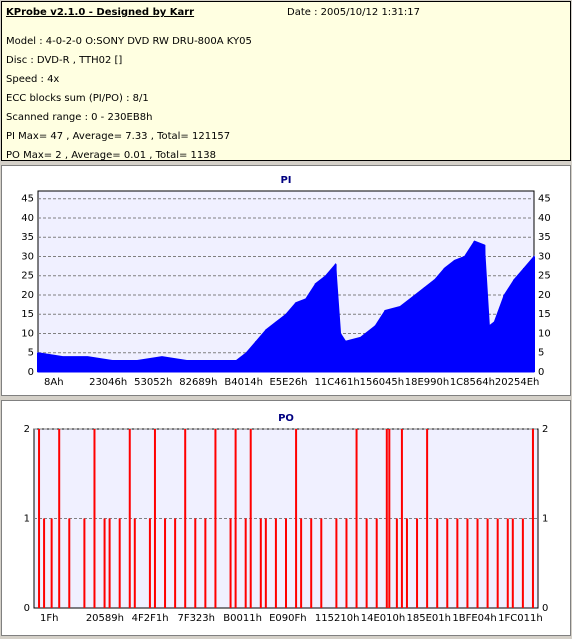  Describe the element at coordinates (27, 199) in the screenshot. I see `y-tick-label-left: 45` at that location.